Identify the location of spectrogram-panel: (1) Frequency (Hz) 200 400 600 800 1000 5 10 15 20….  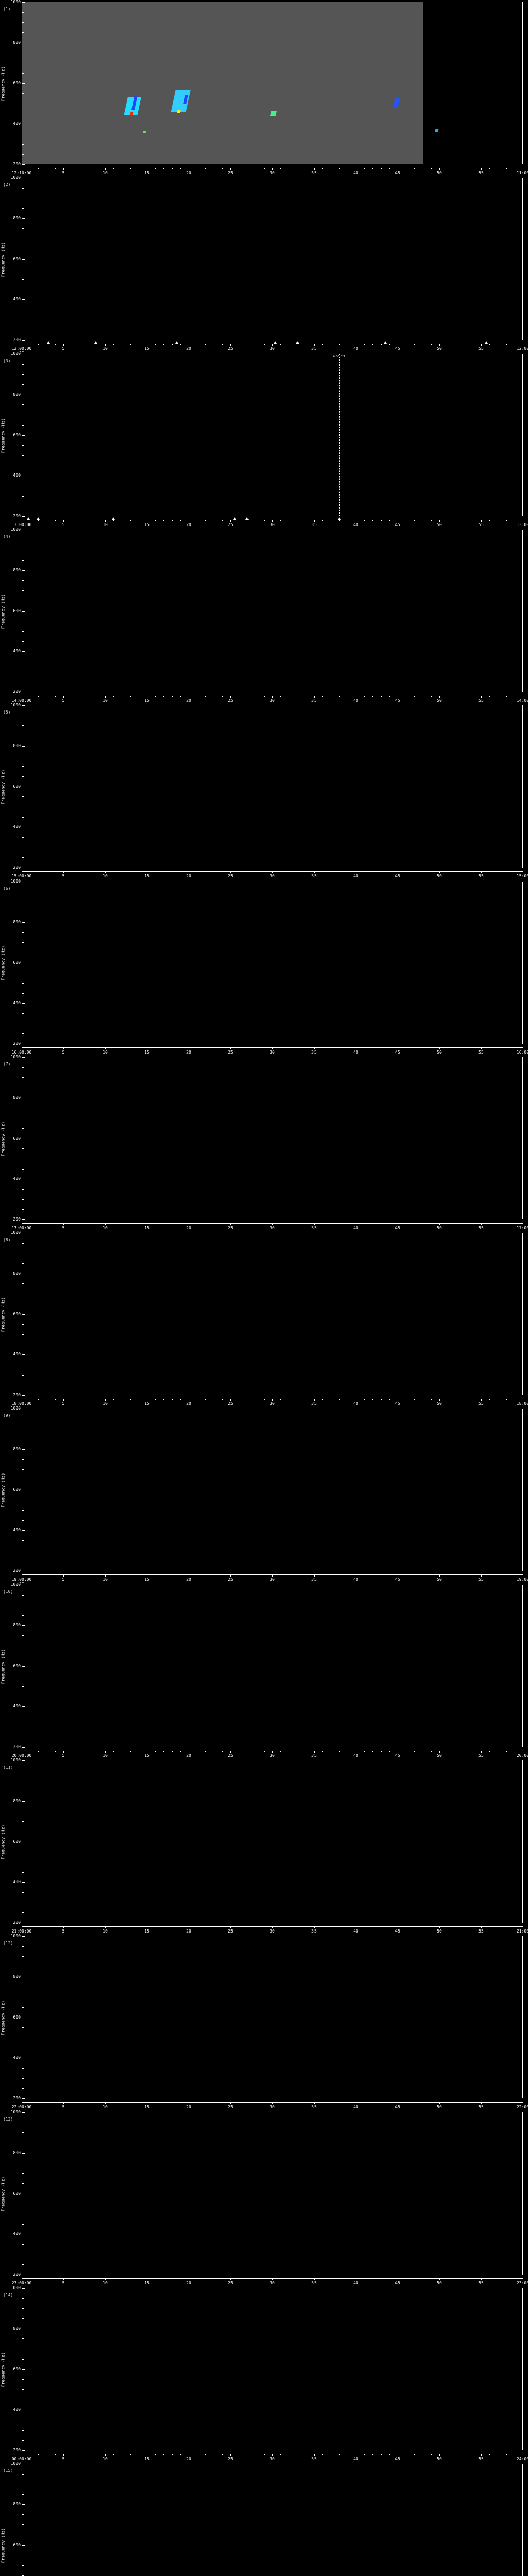
(264, 95).